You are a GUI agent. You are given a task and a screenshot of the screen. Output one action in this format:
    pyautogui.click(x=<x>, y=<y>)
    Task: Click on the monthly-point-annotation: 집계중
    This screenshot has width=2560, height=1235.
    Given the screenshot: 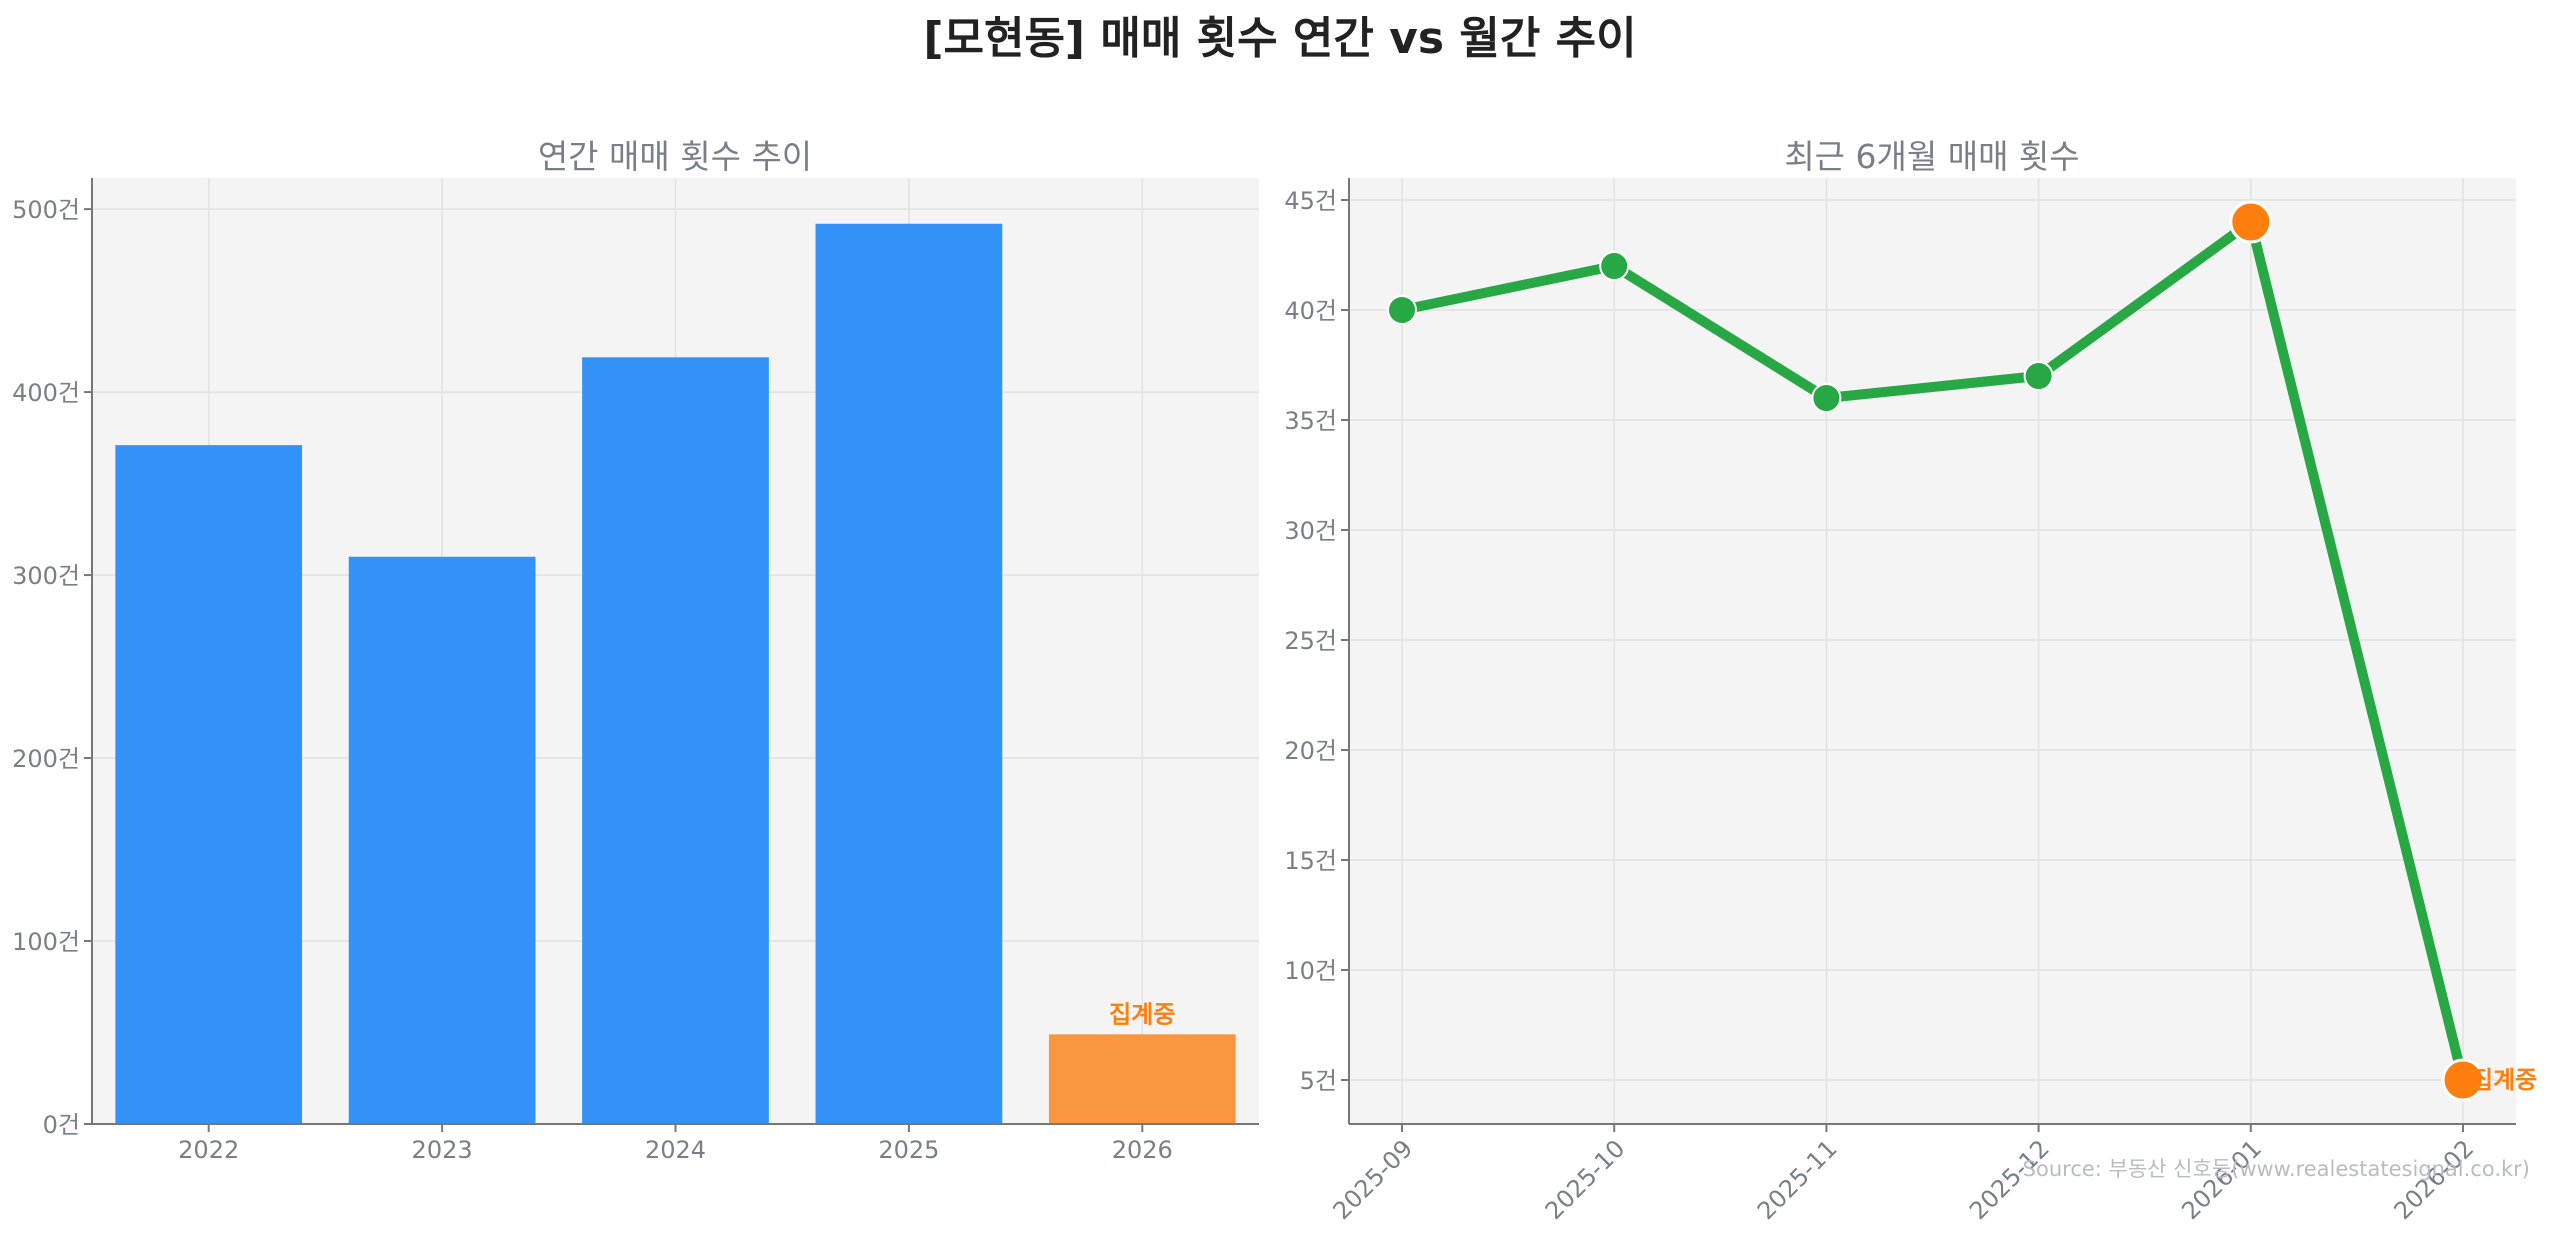 What is the action you would take?
    pyautogui.click(x=2504, y=1080)
    